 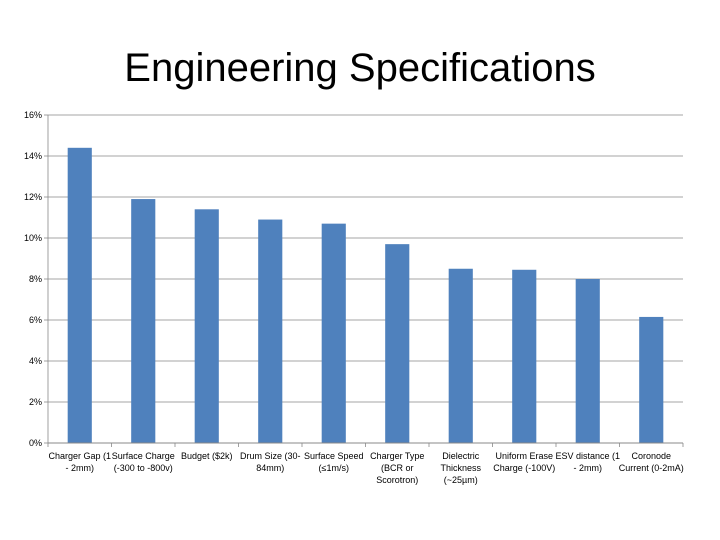 I want to click on y-tick-label: 6%, so click(x=35, y=320).